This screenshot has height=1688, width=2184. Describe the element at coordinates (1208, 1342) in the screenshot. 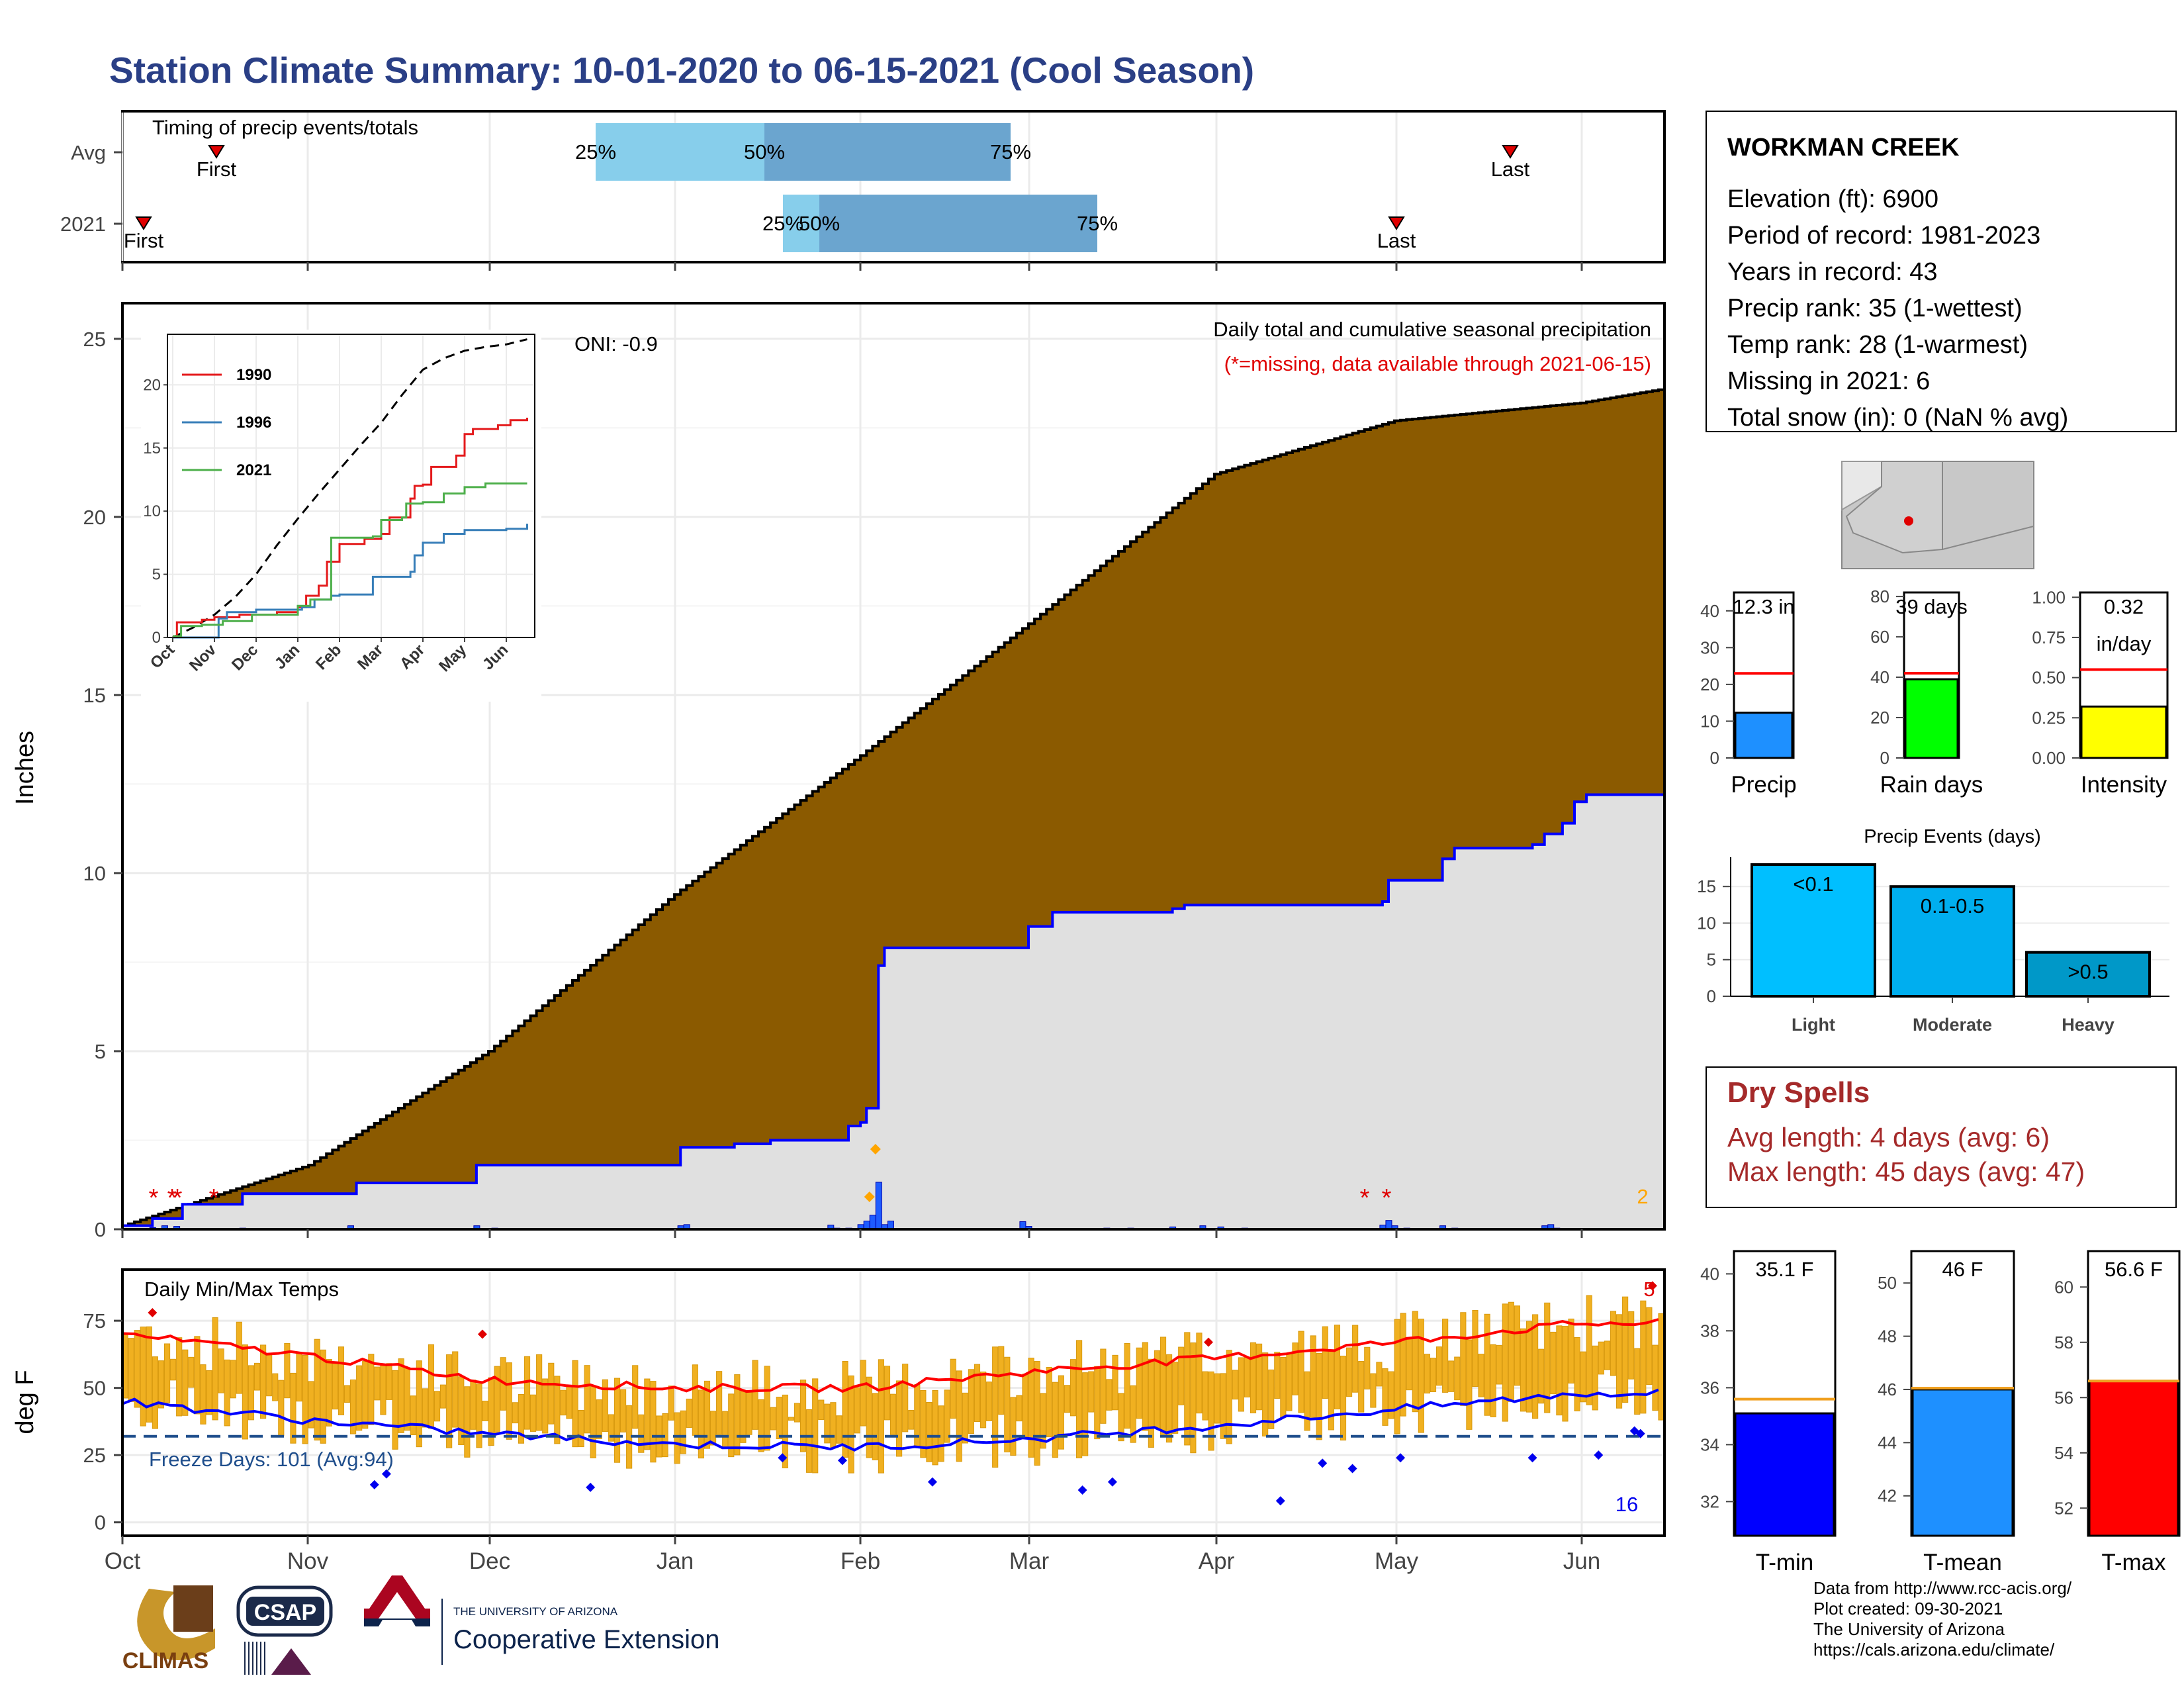

I see `record-high-marker` at that location.